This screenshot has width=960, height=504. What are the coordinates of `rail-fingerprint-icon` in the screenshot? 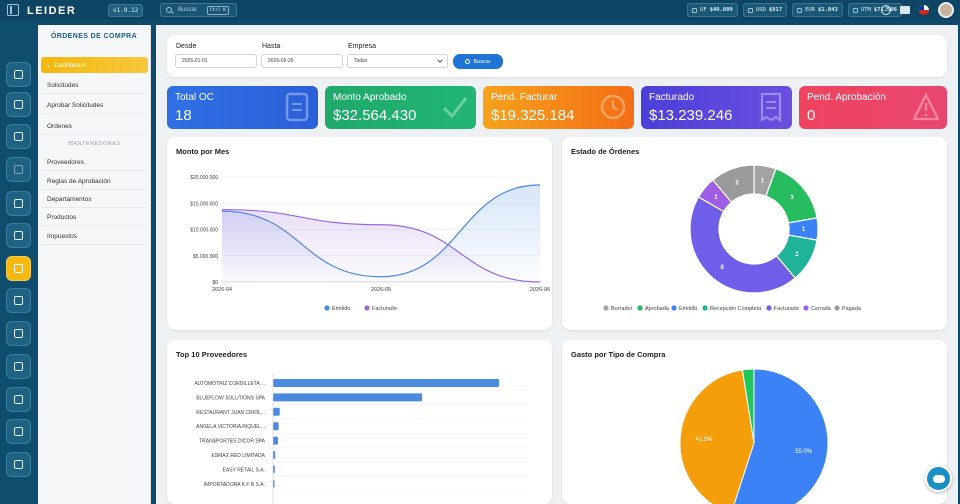 It's located at (18, 399).